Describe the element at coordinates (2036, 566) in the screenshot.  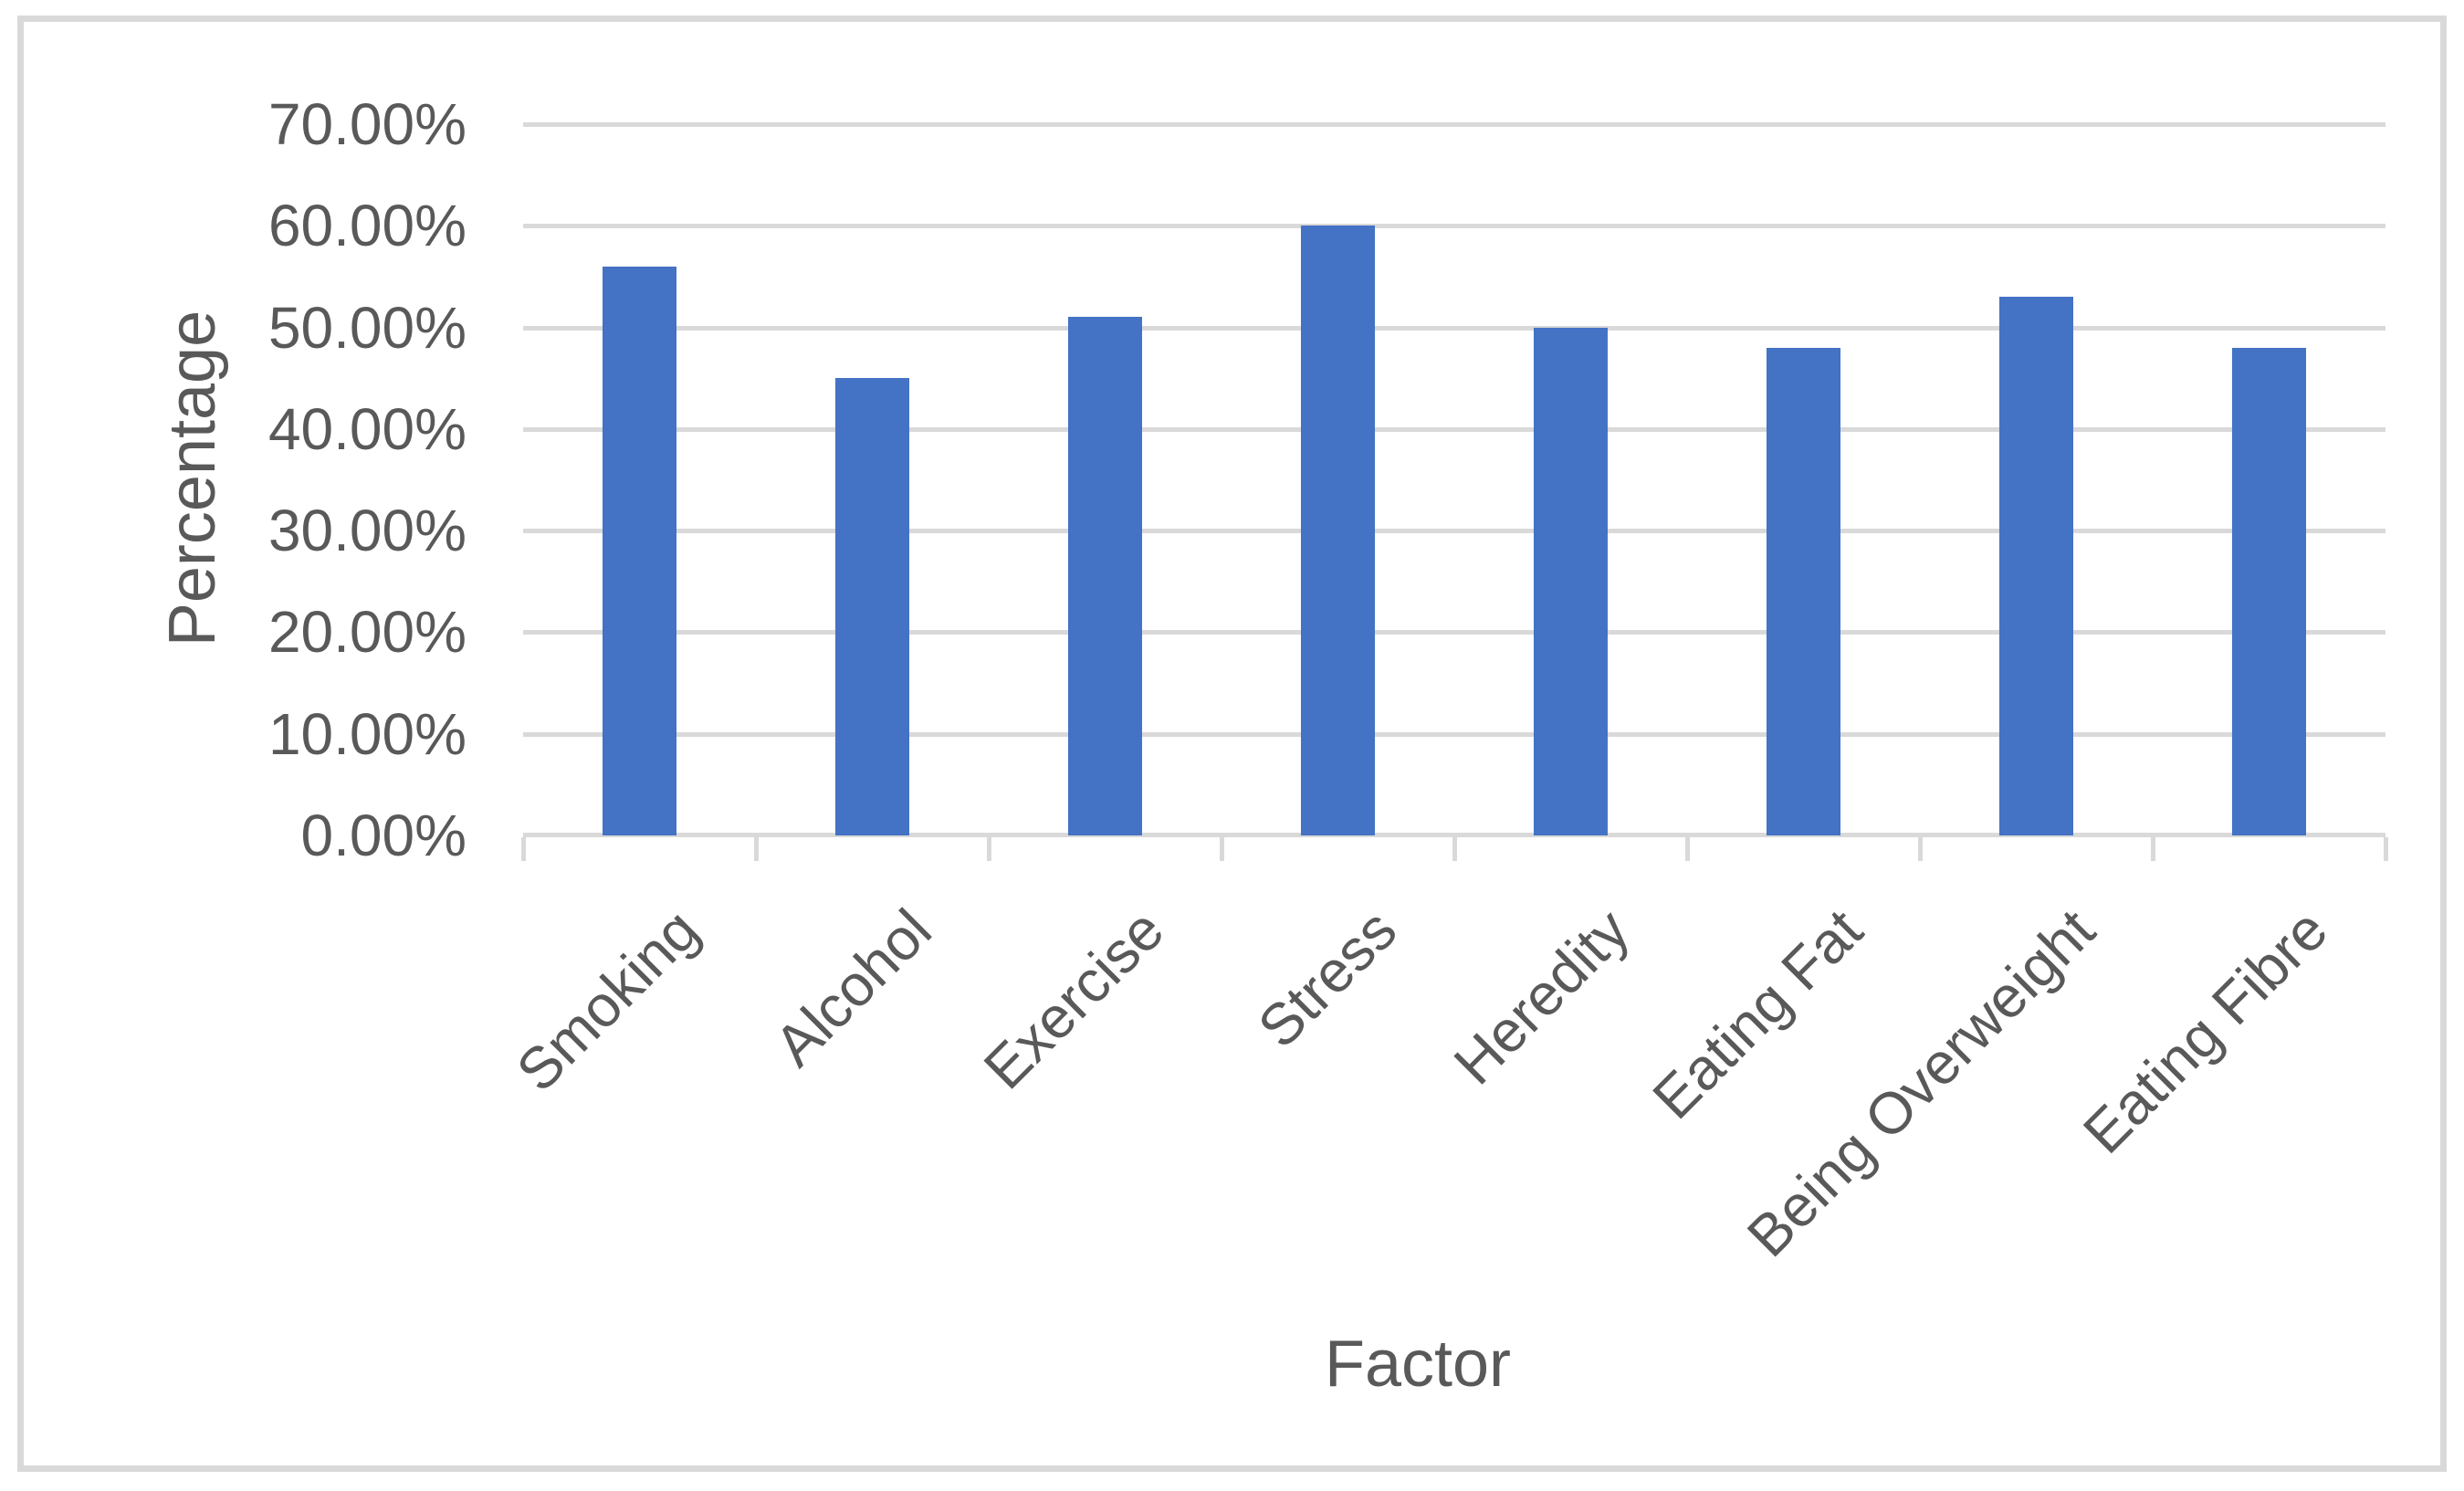
I see `bar-being-overweight` at that location.